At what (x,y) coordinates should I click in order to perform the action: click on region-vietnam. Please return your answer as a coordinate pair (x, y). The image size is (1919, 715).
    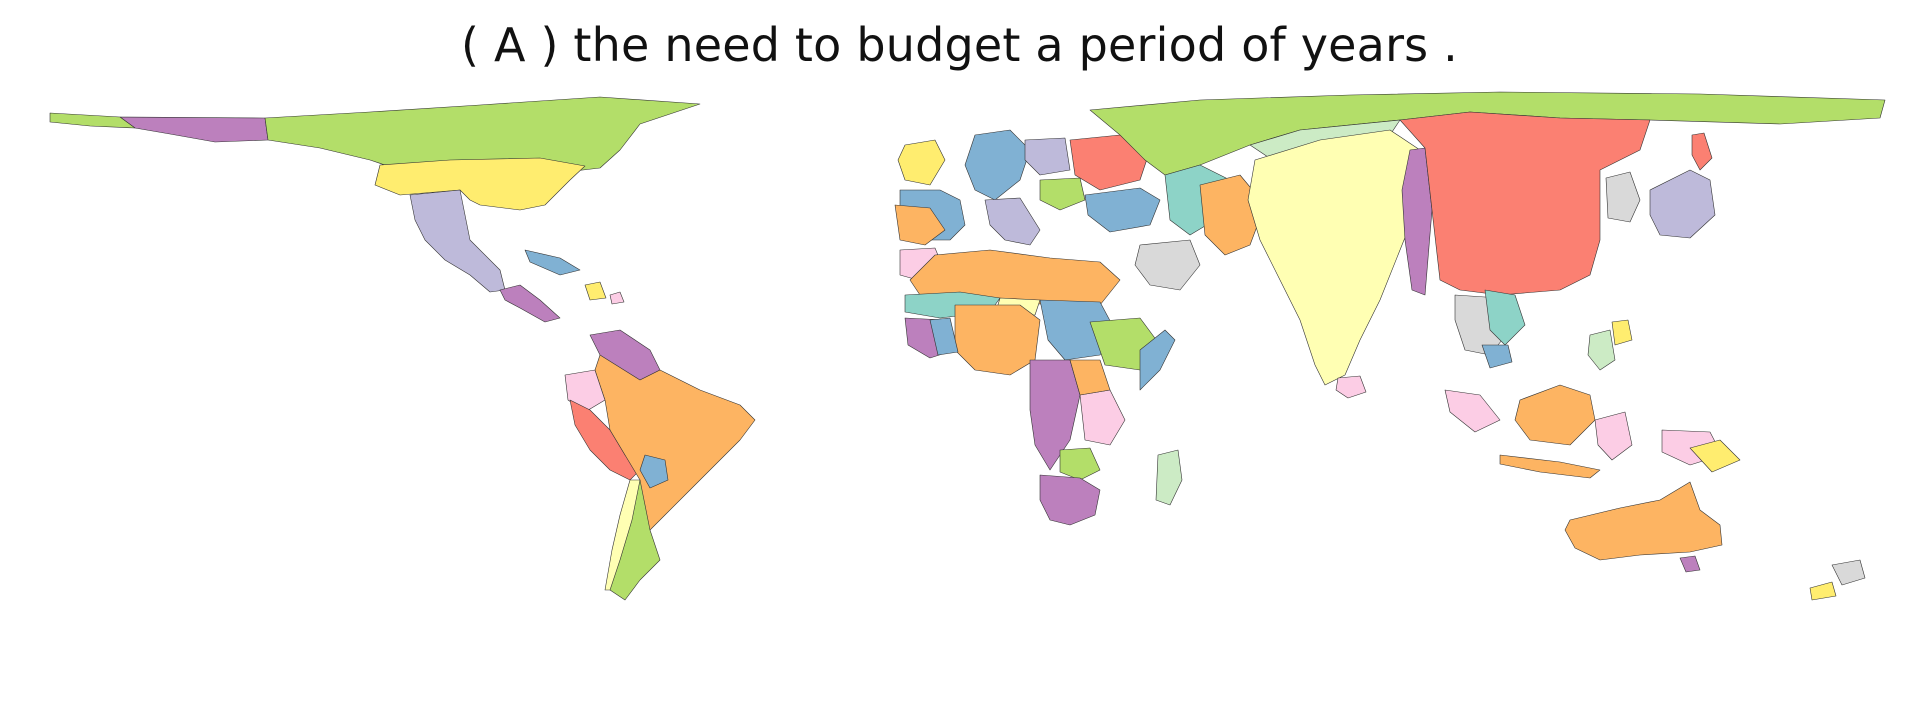
    Looking at the image, I should click on (1505, 317).